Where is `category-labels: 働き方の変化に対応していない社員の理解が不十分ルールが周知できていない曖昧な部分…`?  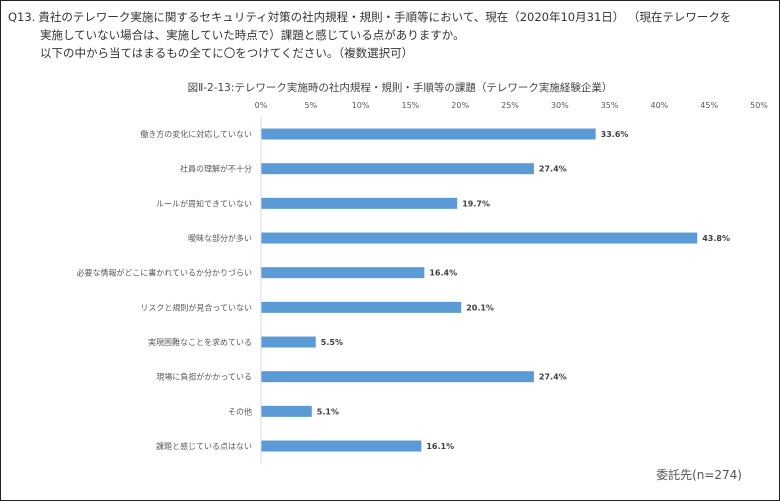 category-labels: 働き方の変化に対応していない社員の理解が不十分ルールが周知できていない曖昧な部分… is located at coordinates (164, 290).